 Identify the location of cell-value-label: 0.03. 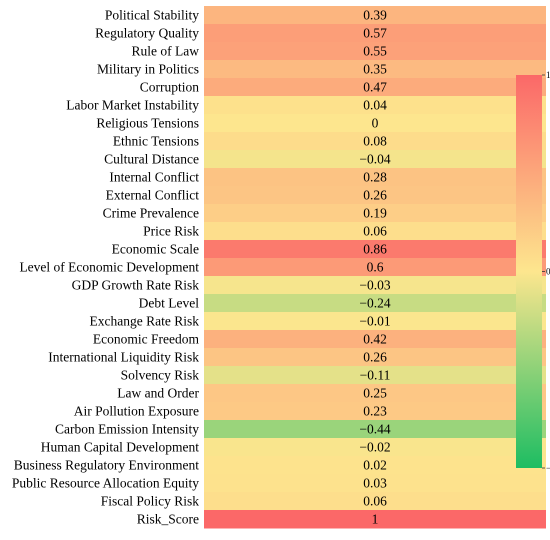
(375, 483).